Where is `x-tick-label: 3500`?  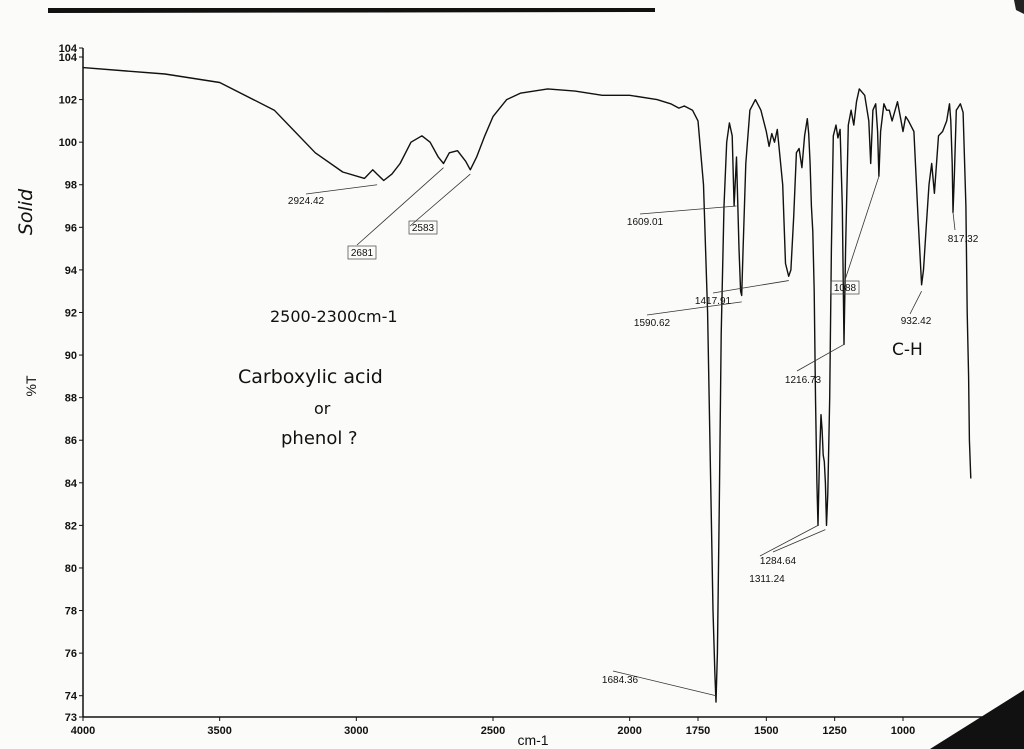 x-tick-label: 3500 is located at coordinates (219, 731).